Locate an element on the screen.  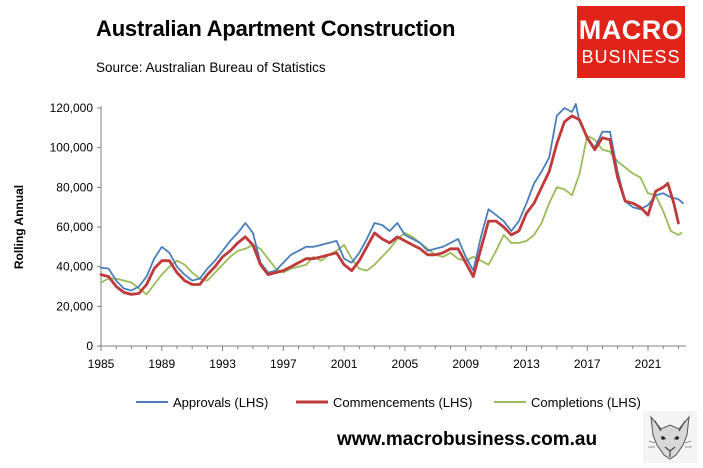
y-tick-label: 120,000 is located at coordinates (72, 108).